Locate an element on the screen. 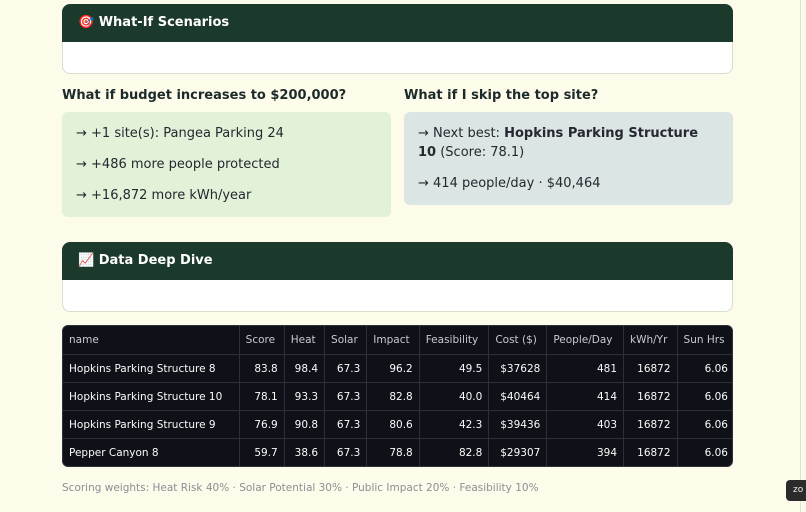  column-header: Impact is located at coordinates (393, 340).